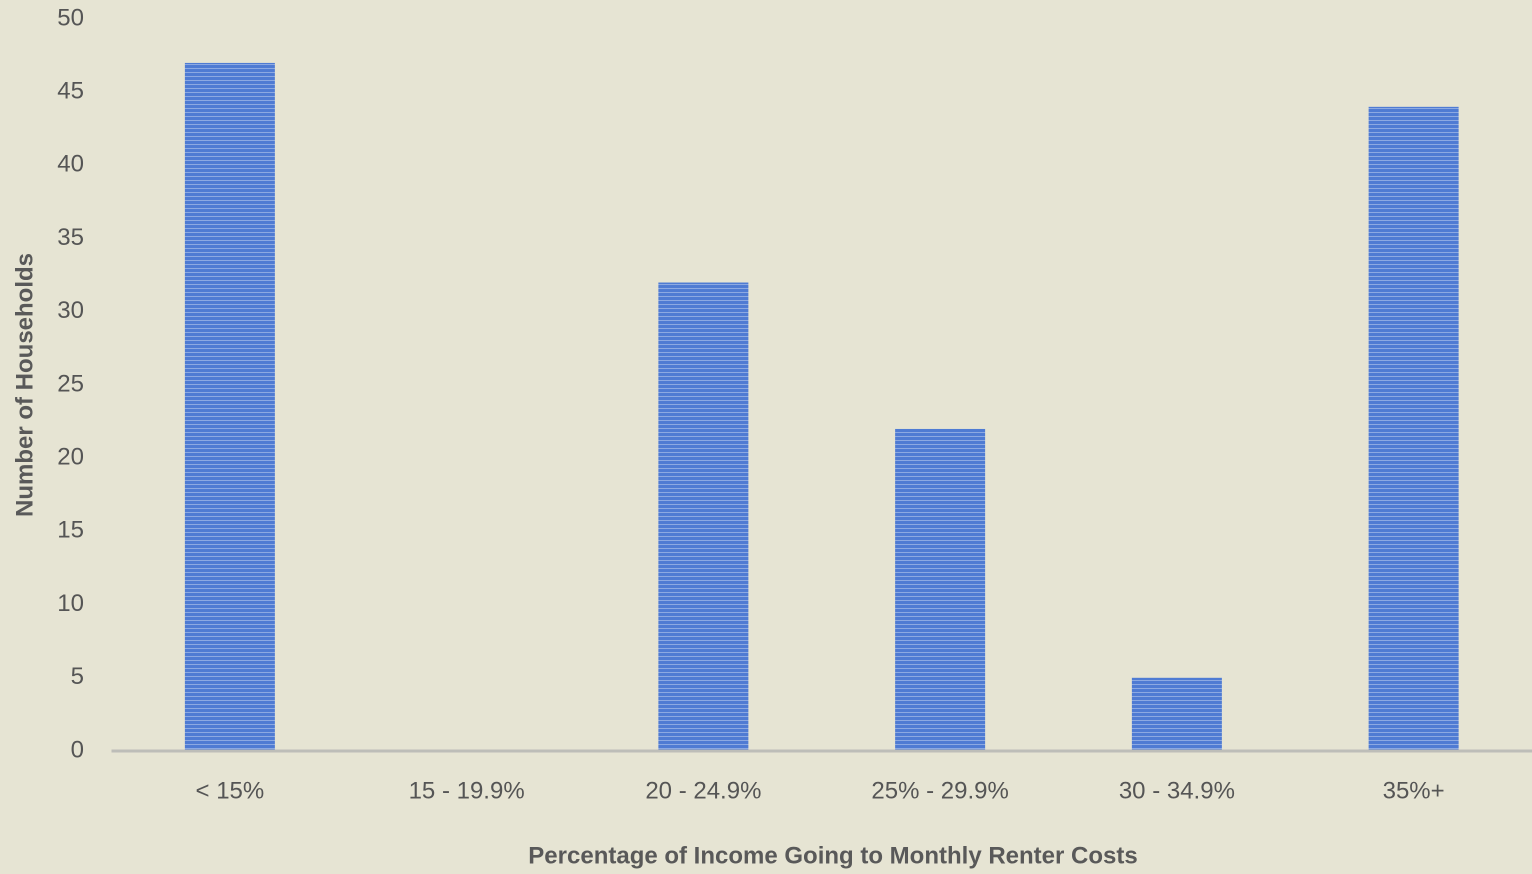 This screenshot has height=874, width=1532. I want to click on x-tick-label: 35%+, so click(1414, 790).